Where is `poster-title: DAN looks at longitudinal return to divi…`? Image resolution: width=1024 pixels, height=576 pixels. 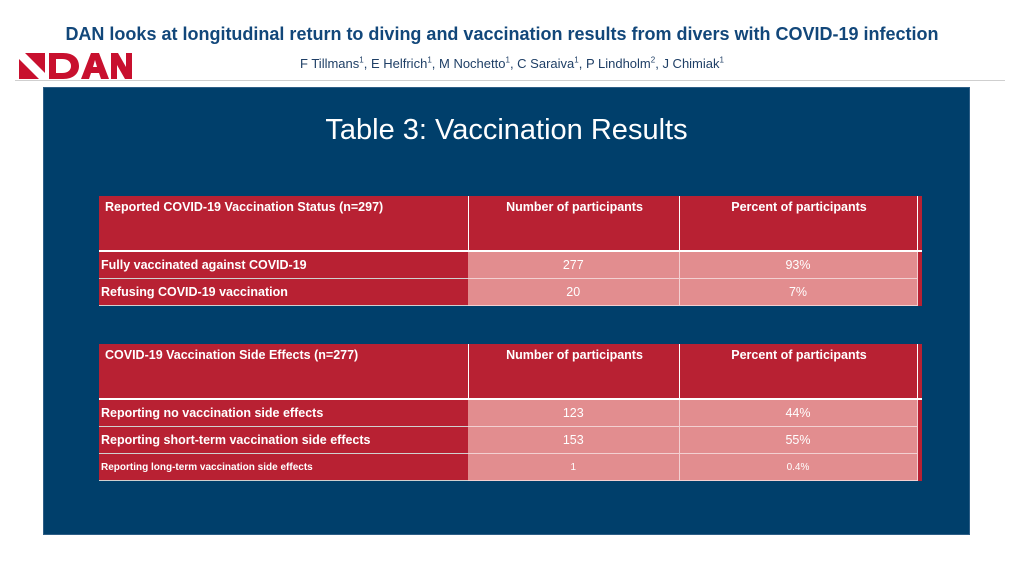 poster-title: DAN looks at longitudinal return to divi… is located at coordinates (502, 34).